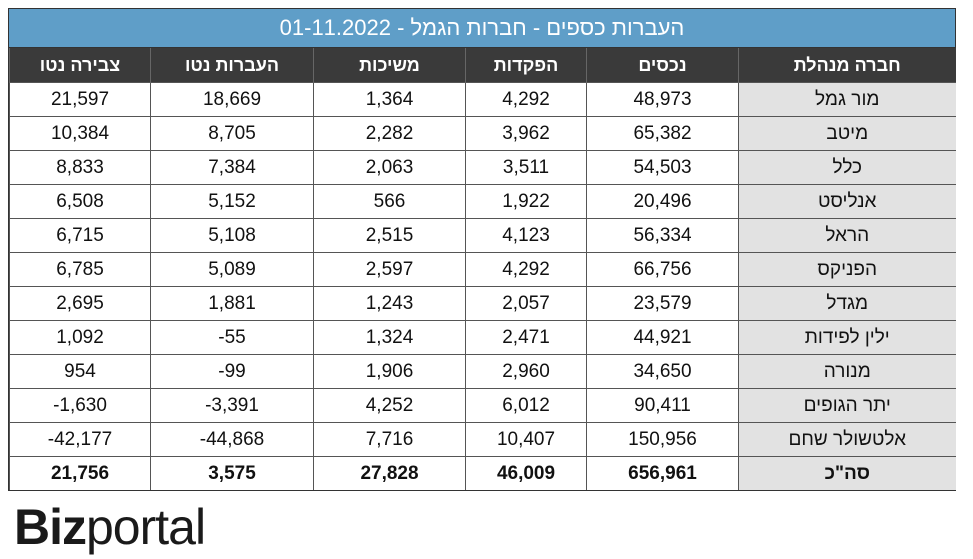 The width and height of the screenshot is (973, 559). What do you see at coordinates (389, 167) in the screenshot?
I see `withdrawals-cell: 2,063` at bounding box center [389, 167].